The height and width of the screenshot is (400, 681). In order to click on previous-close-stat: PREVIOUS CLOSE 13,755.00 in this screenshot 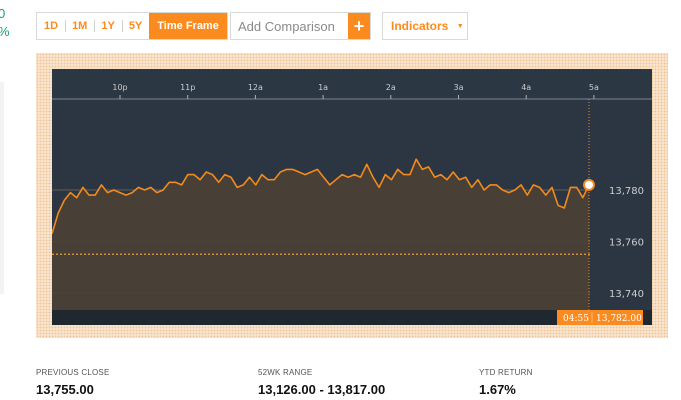, I will do `click(73, 382)`.